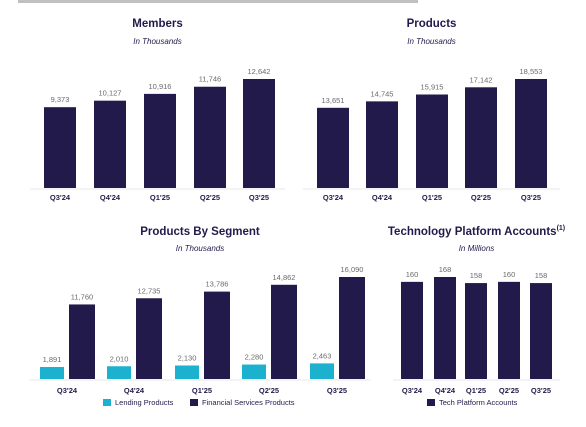 This screenshot has height=427, width=586. I want to click on bar-value-label: 12,642, so click(259, 71).